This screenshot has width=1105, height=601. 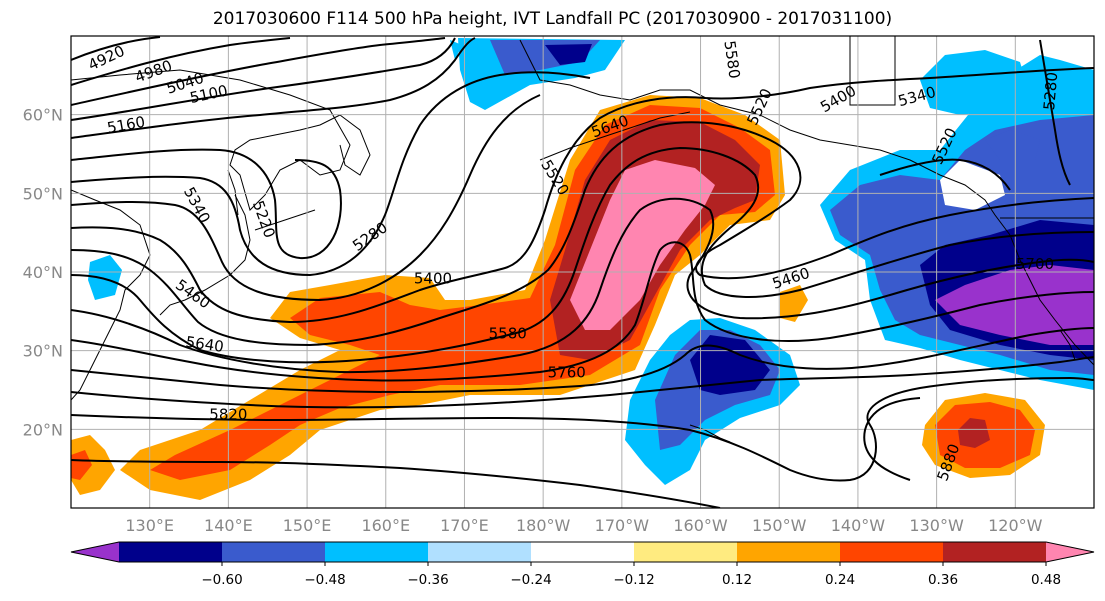 What do you see at coordinates (43, 429) in the screenshot?
I see `lat-tick-label-4: 20°N` at bounding box center [43, 429].